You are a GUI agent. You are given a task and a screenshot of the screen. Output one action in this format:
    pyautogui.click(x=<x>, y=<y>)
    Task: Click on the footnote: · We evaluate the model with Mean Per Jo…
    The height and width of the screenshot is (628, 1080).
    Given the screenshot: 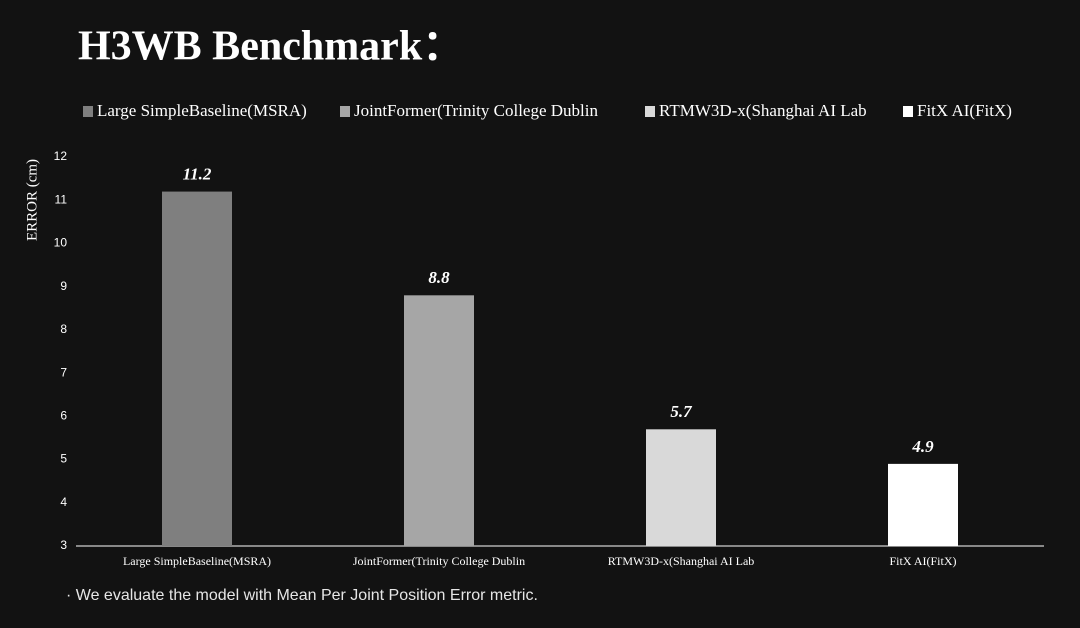 What is the action you would take?
    pyautogui.click(x=302, y=595)
    